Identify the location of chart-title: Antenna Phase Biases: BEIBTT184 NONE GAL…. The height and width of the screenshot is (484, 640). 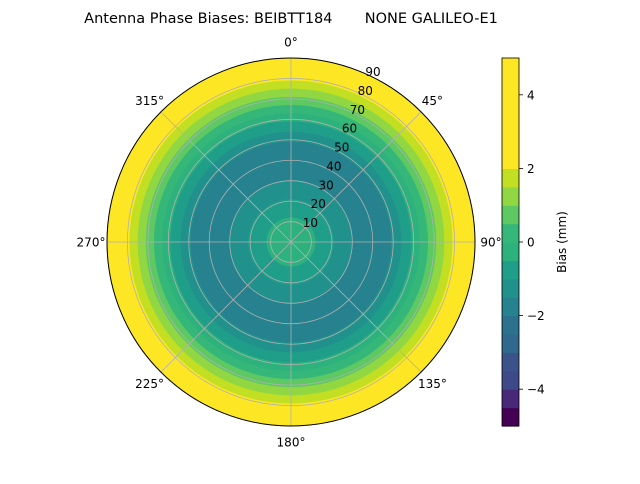
(291, 19).